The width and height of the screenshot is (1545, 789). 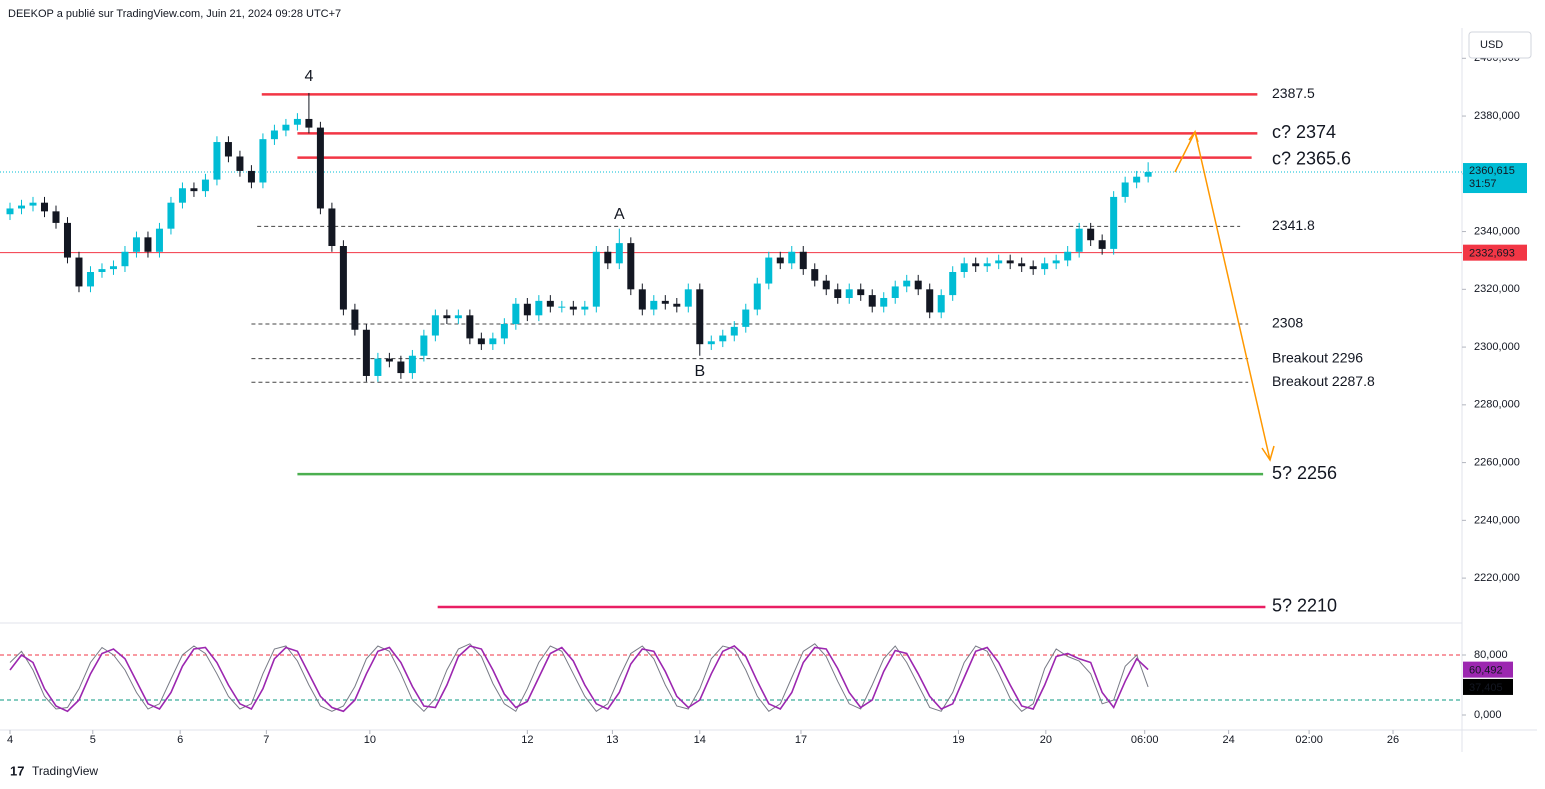 I want to click on level-label: Breakout 2287.8, so click(x=1323, y=381).